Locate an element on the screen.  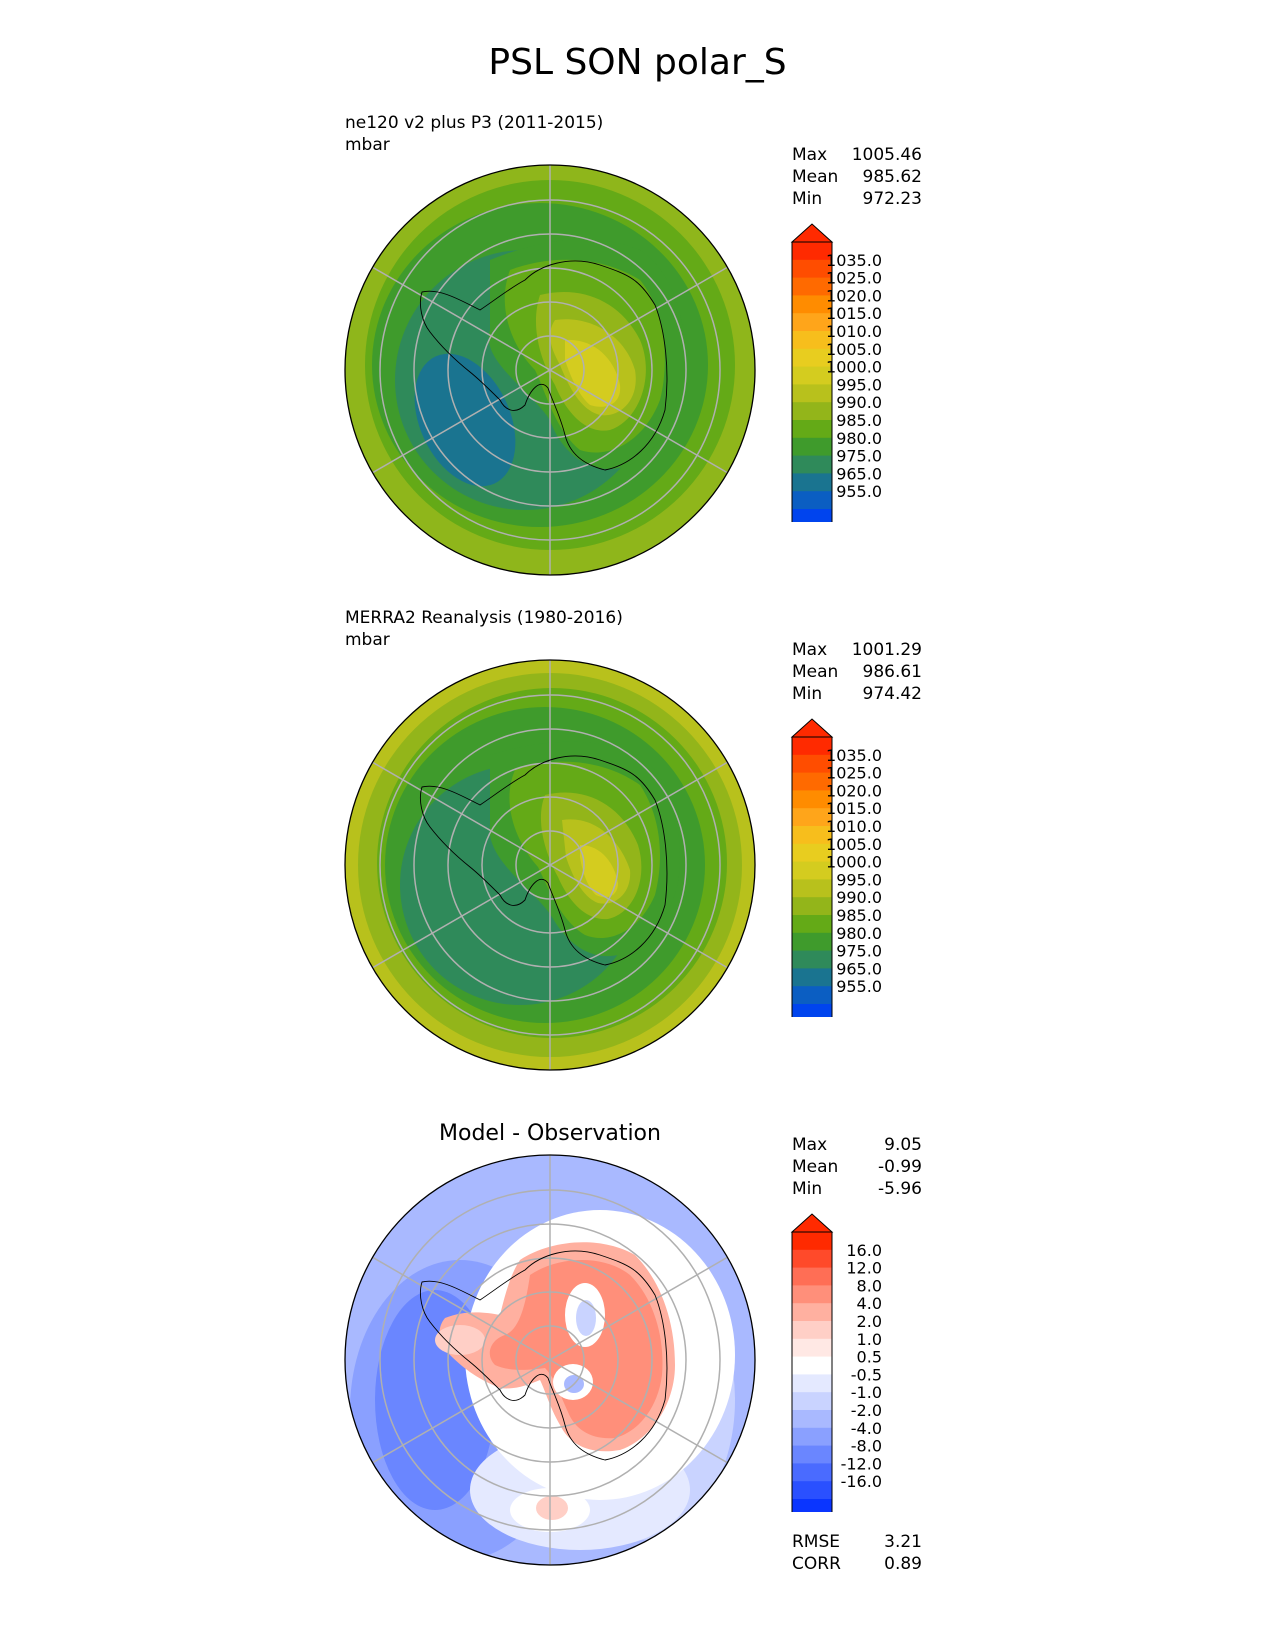
panel-diff-stats: Max 9.05 Mean -0.99 Min -5.96 is located at coordinates (857, 1167).